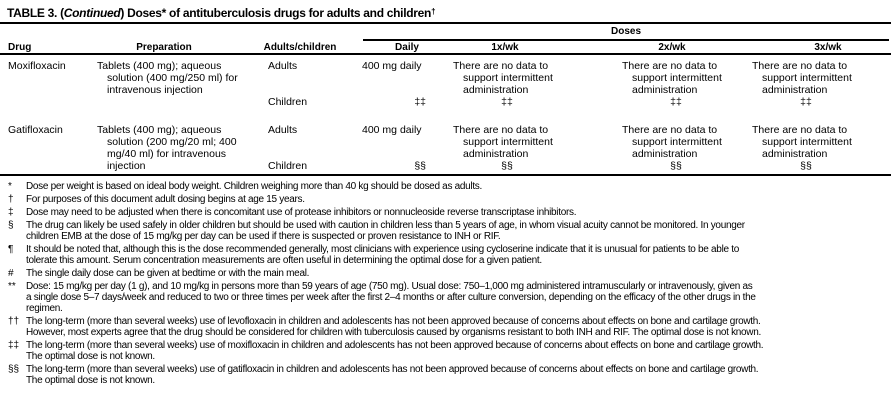 The height and width of the screenshot is (407, 891). Describe the element at coordinates (407, 47) in the screenshot. I see `column-header-daily: Daily` at that location.